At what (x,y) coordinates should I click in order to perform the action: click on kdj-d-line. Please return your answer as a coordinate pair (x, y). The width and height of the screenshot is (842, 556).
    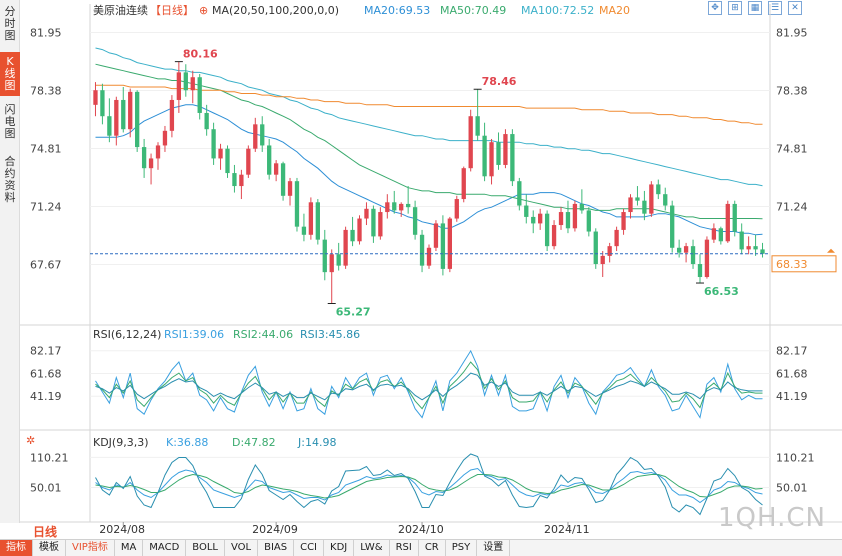
    Looking at the image, I should click on (429, 486).